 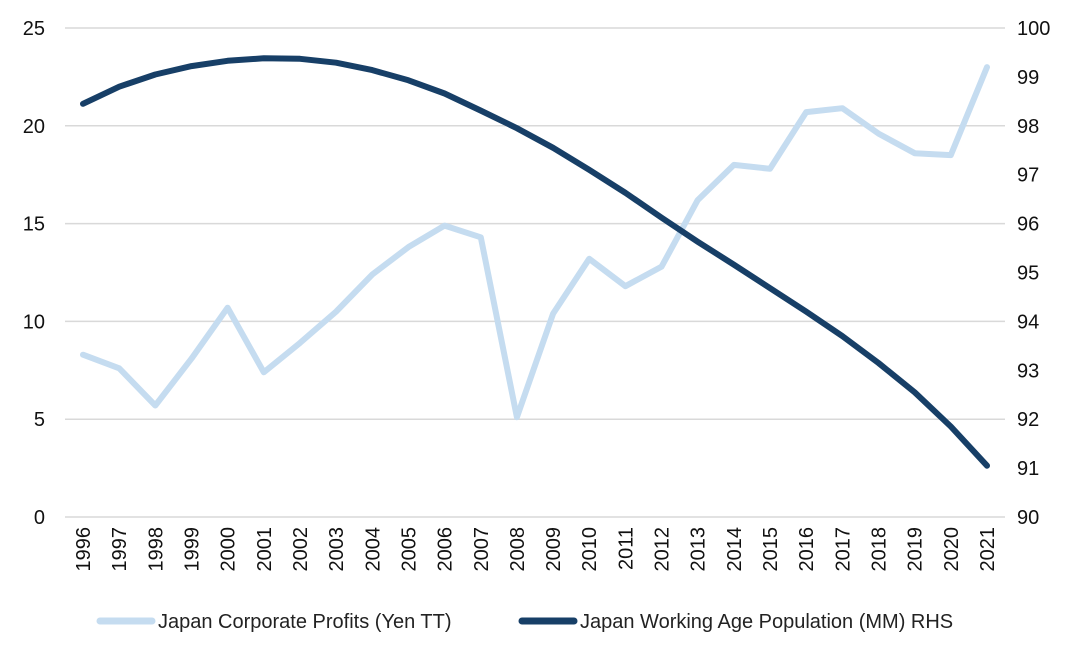 I want to click on right-y-tick-label: 91, so click(x=1028, y=469).